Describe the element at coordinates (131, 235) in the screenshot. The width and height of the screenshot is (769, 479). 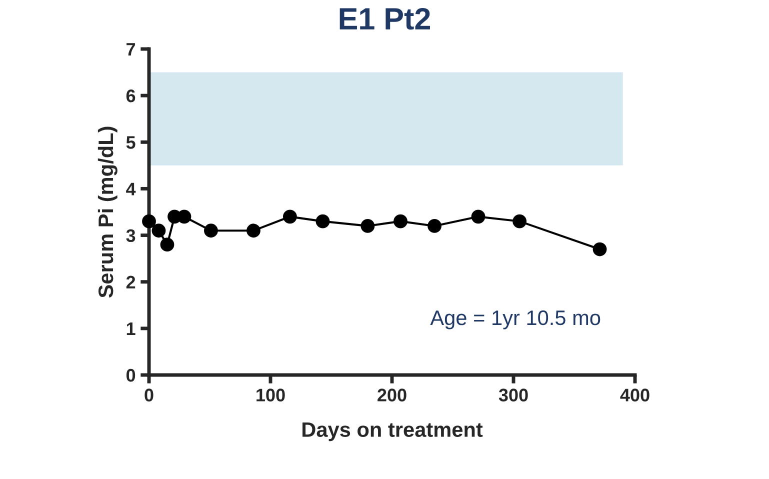
I see `y-tick-label: 3` at that location.